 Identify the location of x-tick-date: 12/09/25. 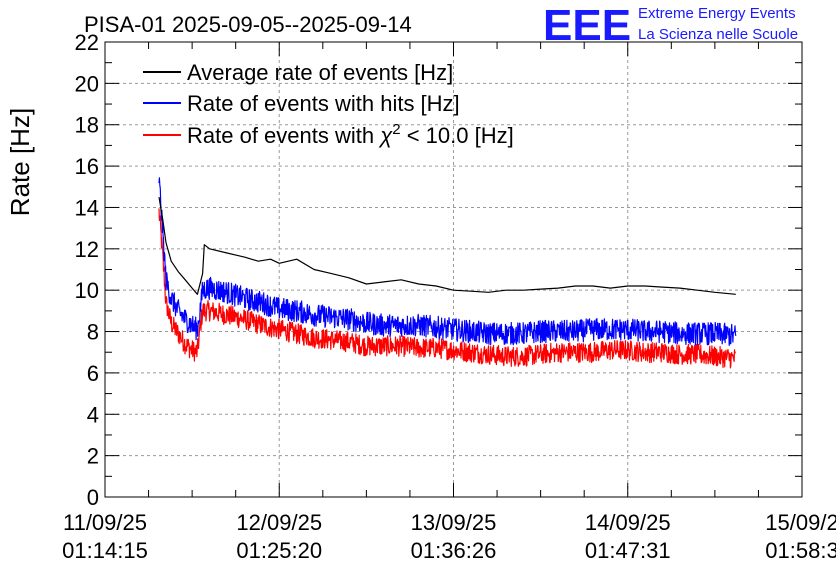
(279, 522).